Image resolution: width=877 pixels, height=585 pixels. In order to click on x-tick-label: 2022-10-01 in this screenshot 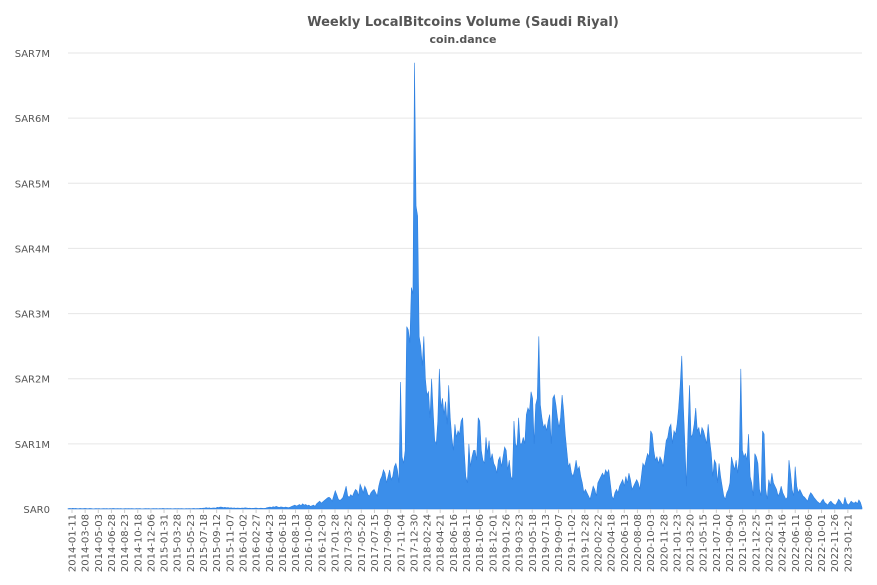, I will do `click(822, 543)`.